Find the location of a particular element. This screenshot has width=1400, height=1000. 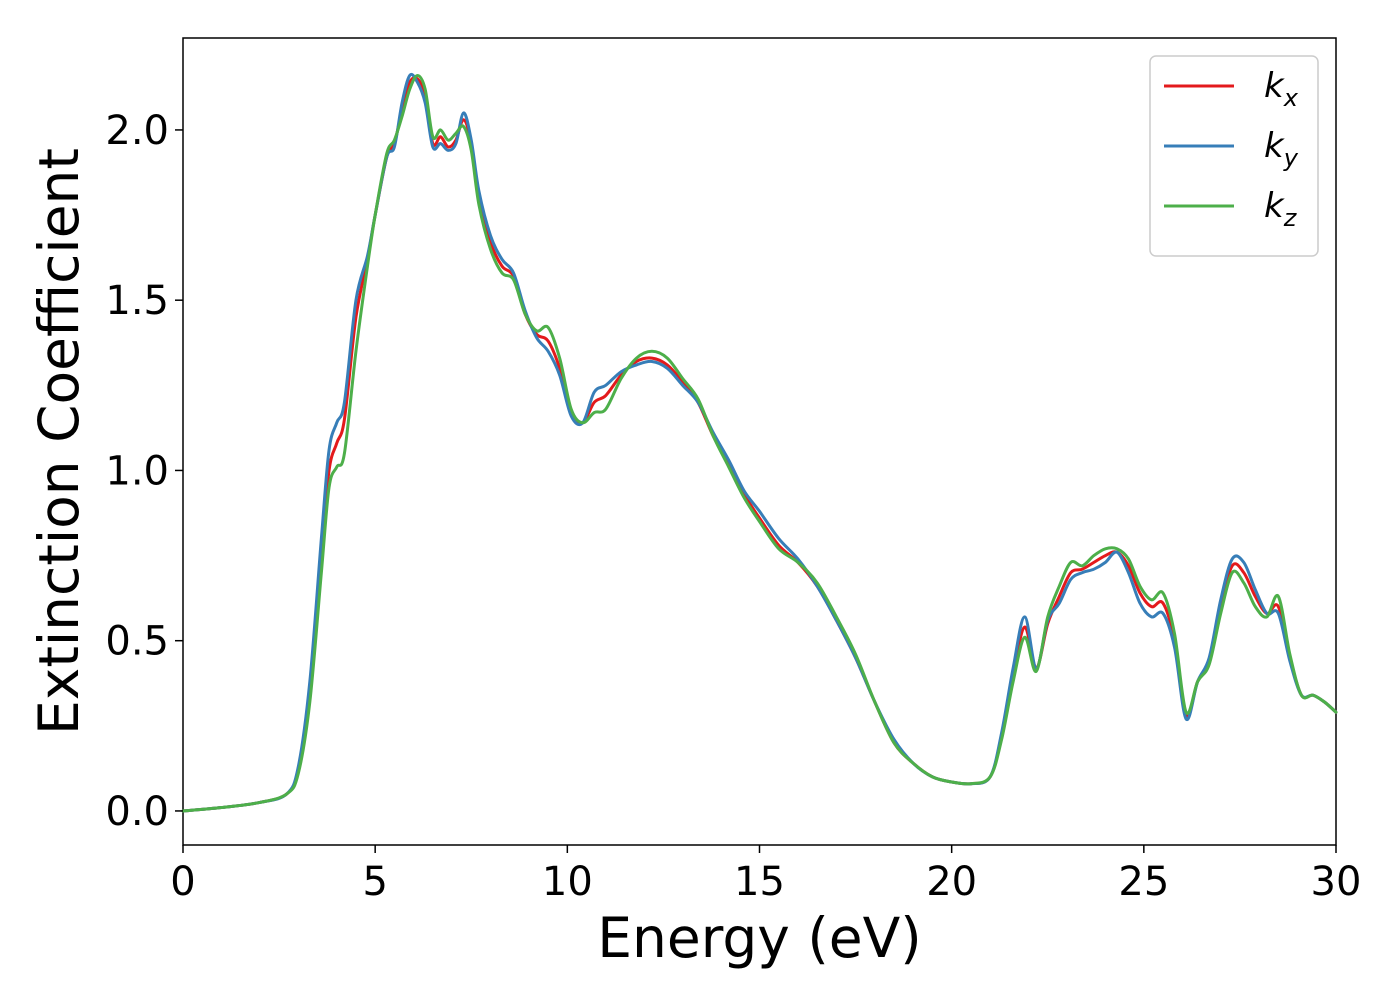

x-tick-label: 25 is located at coordinates (1143, 882).